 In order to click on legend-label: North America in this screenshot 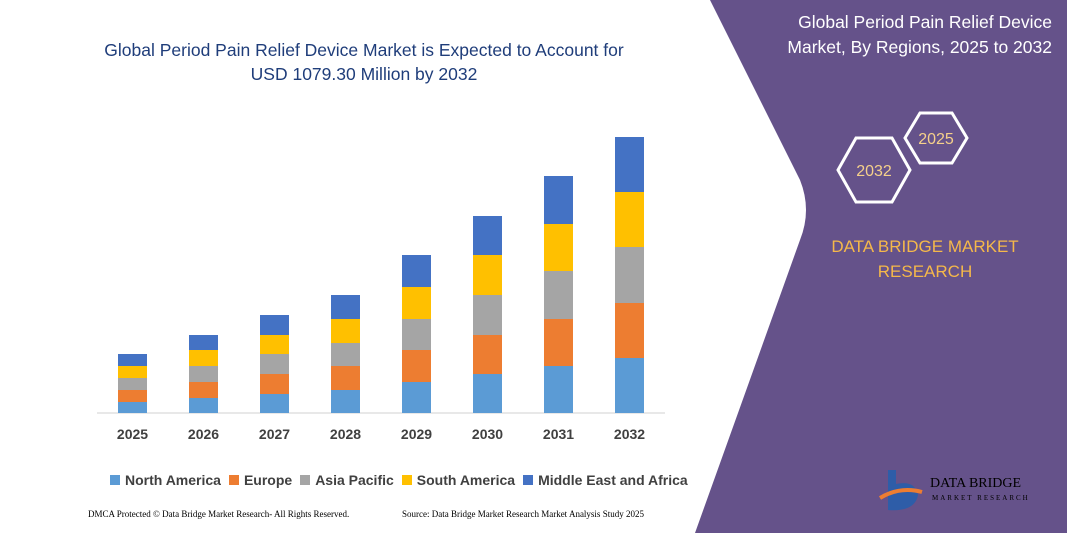, I will do `click(173, 480)`.